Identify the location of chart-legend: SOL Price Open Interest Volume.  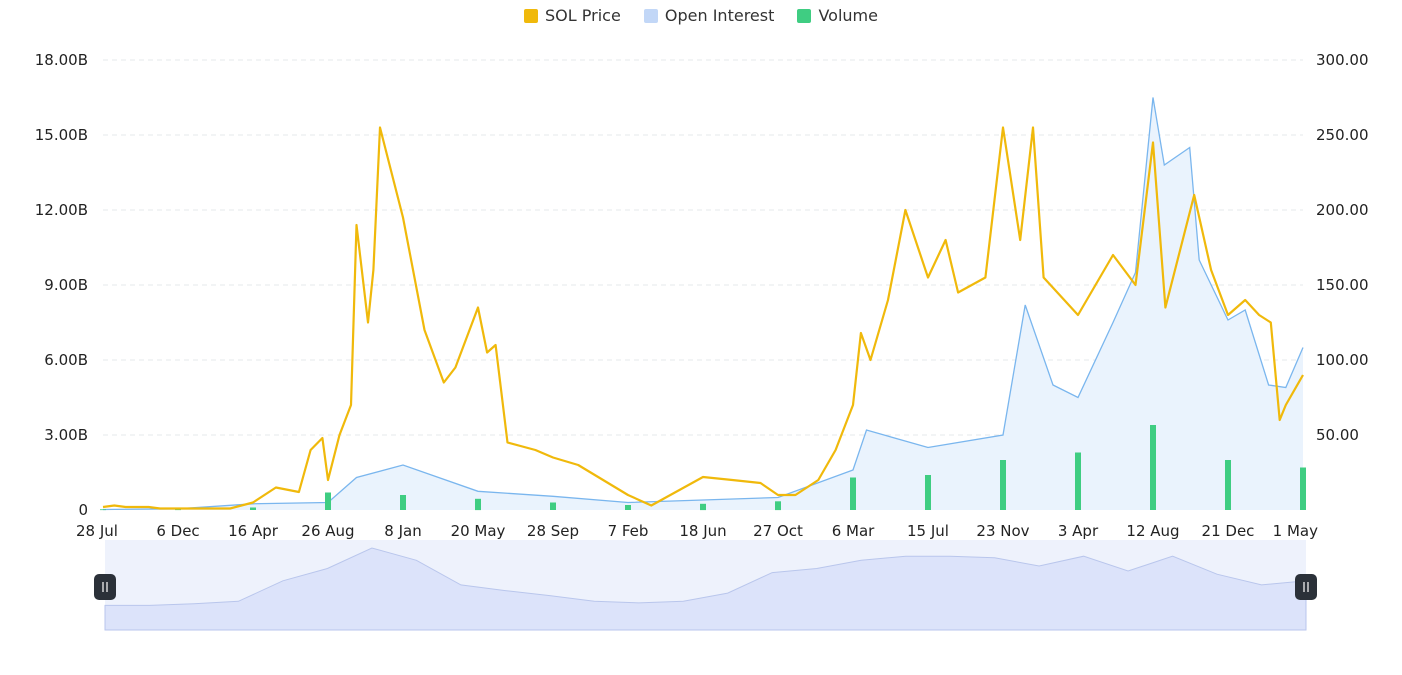
(701, 16).